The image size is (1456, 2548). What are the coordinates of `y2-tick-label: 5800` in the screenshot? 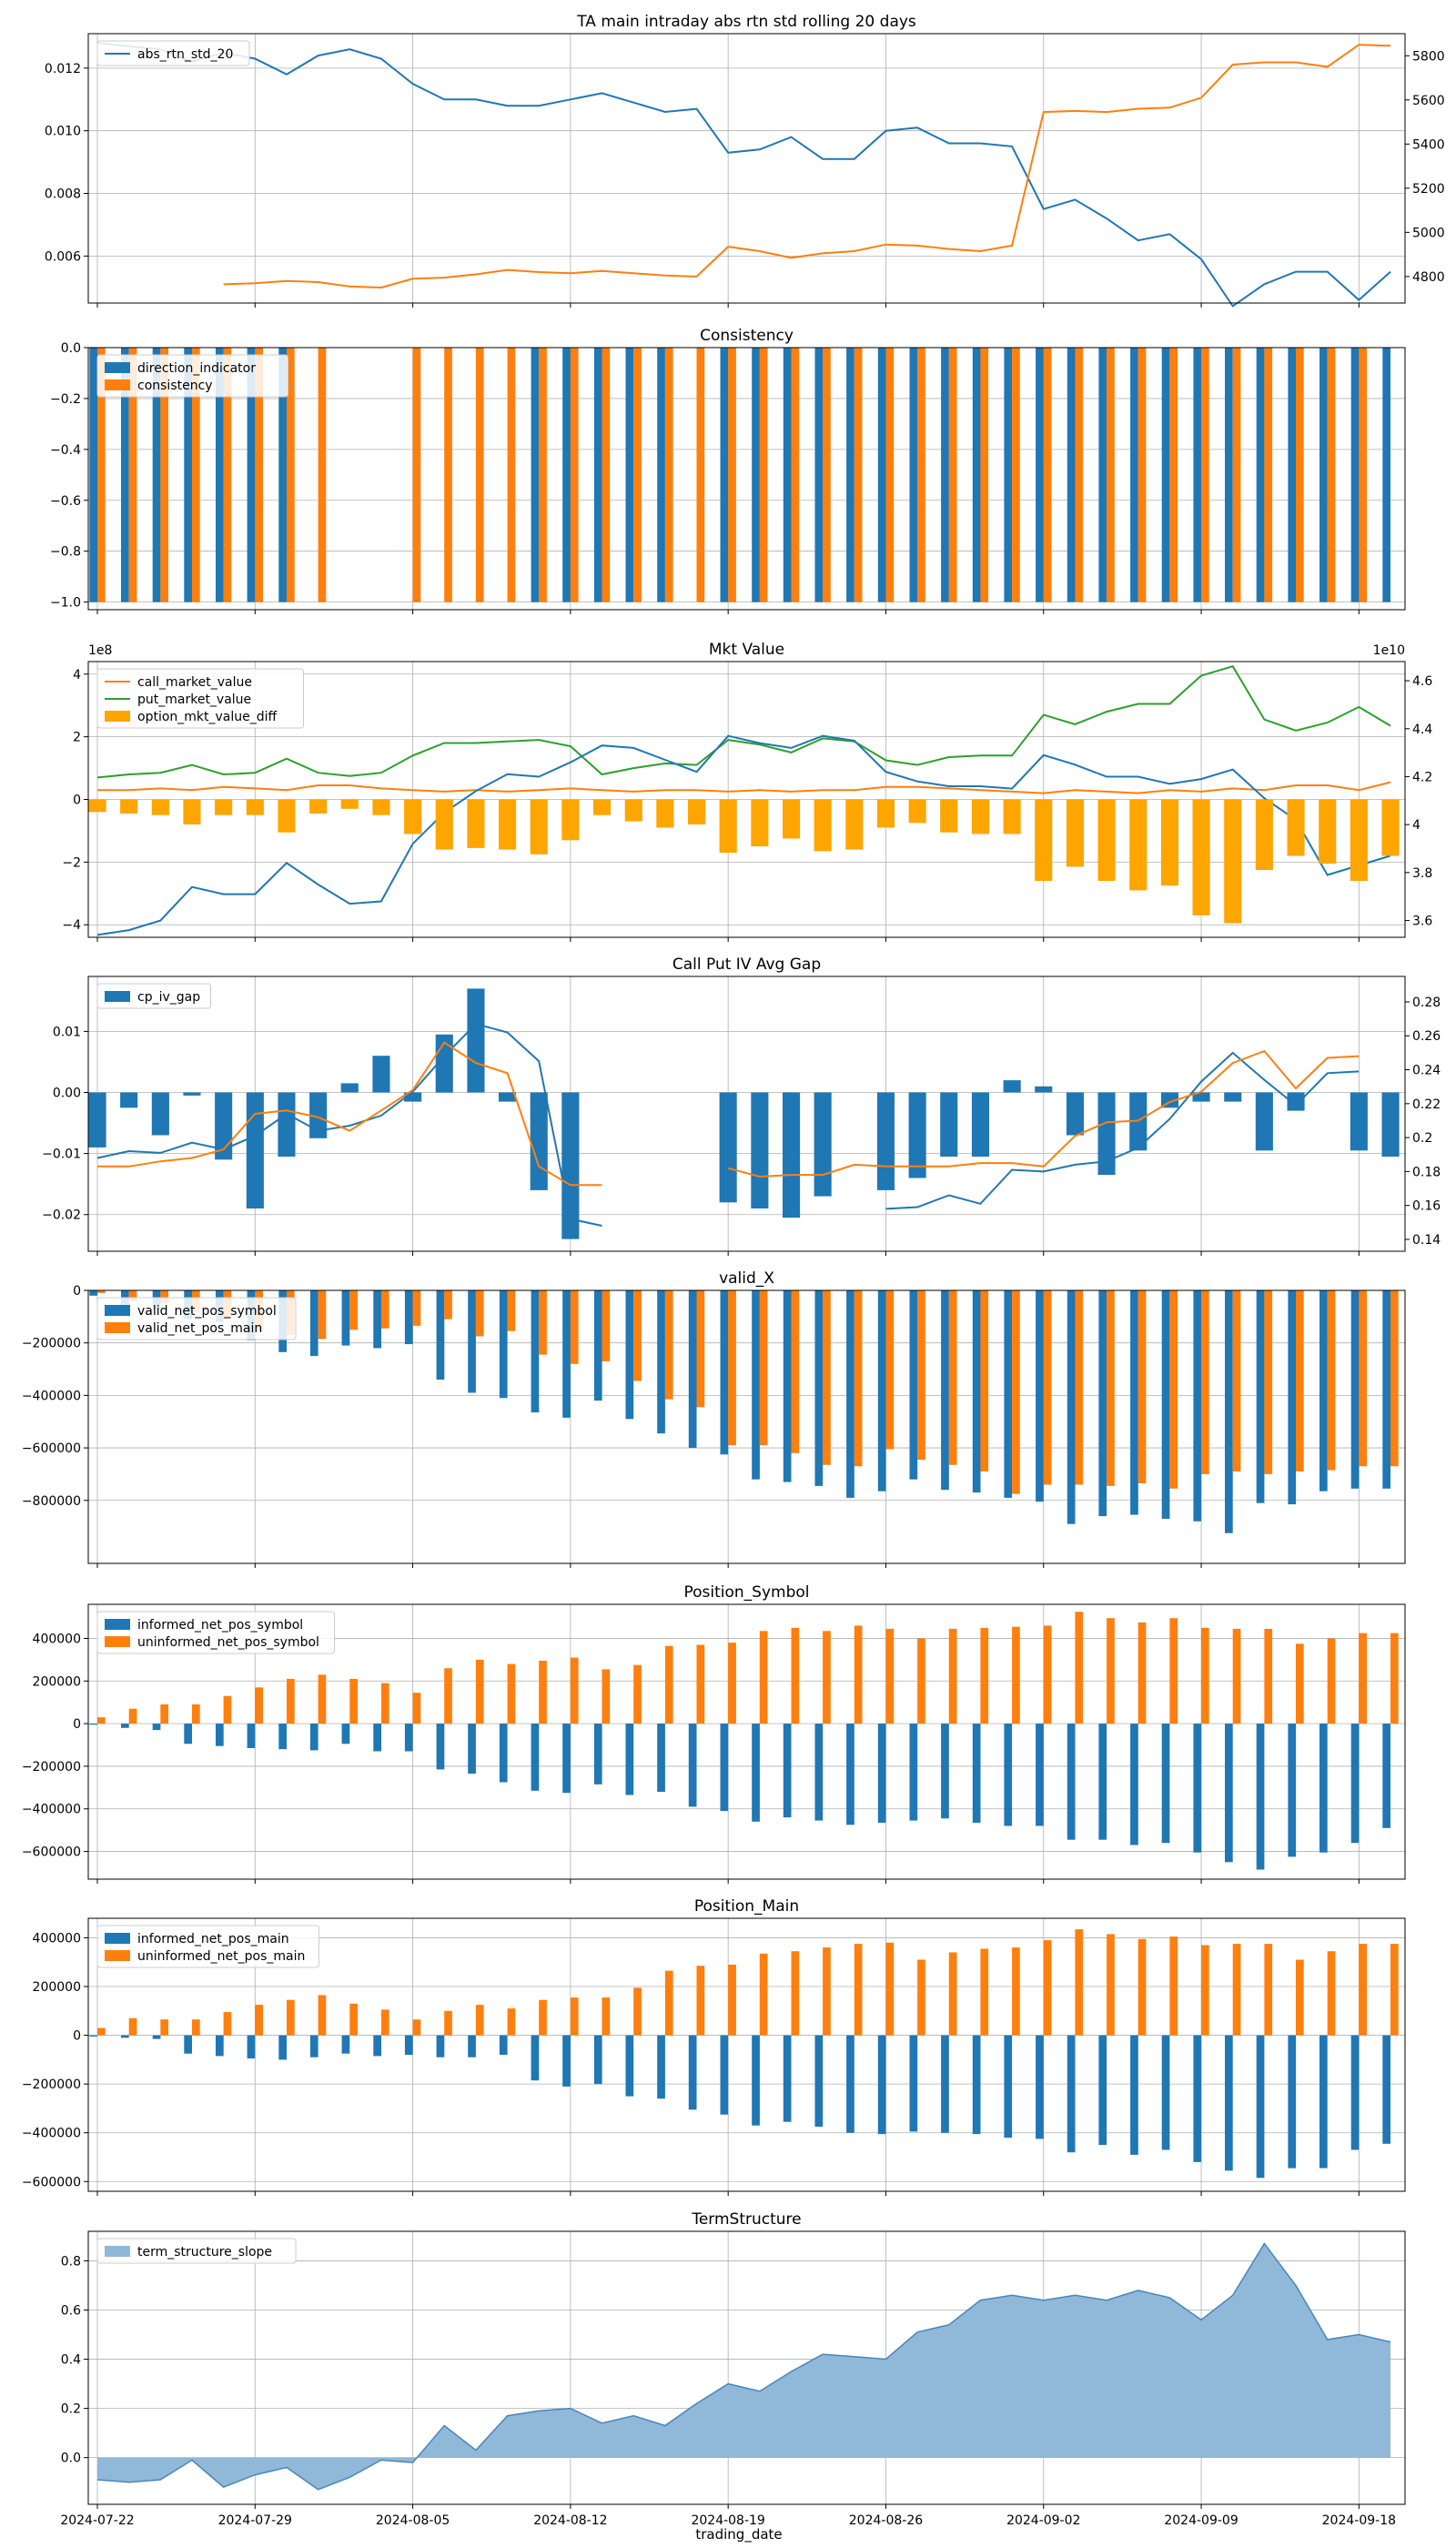 It's located at (1429, 57).